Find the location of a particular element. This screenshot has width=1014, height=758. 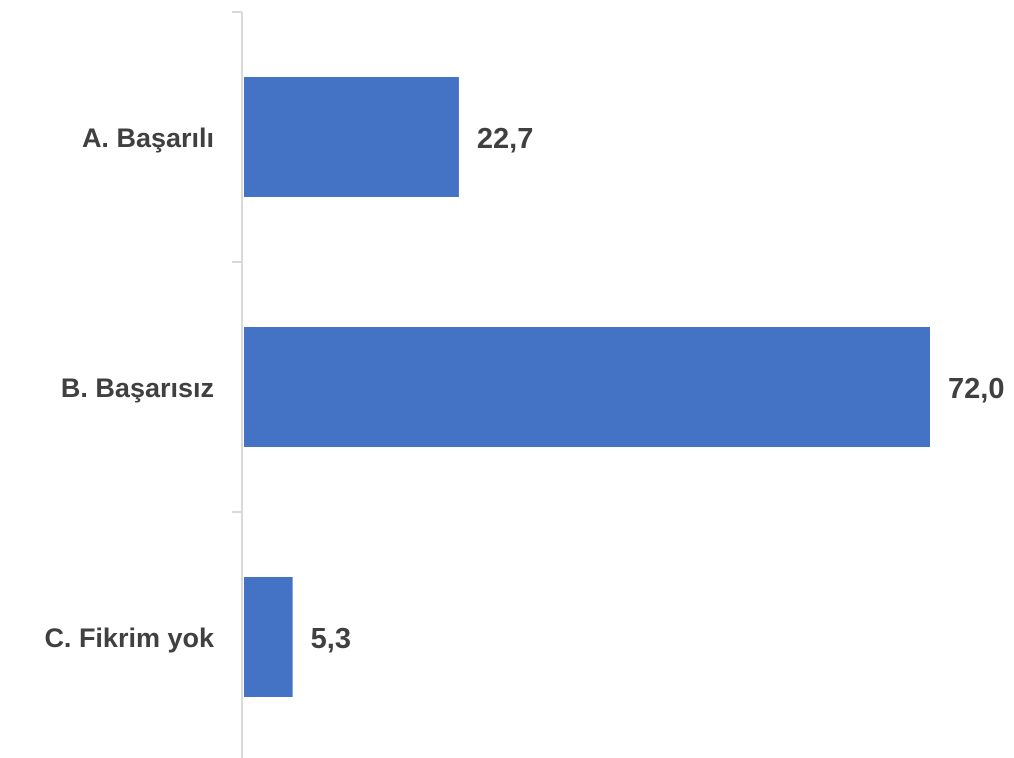

data-label: 5,3 is located at coordinates (331, 639).